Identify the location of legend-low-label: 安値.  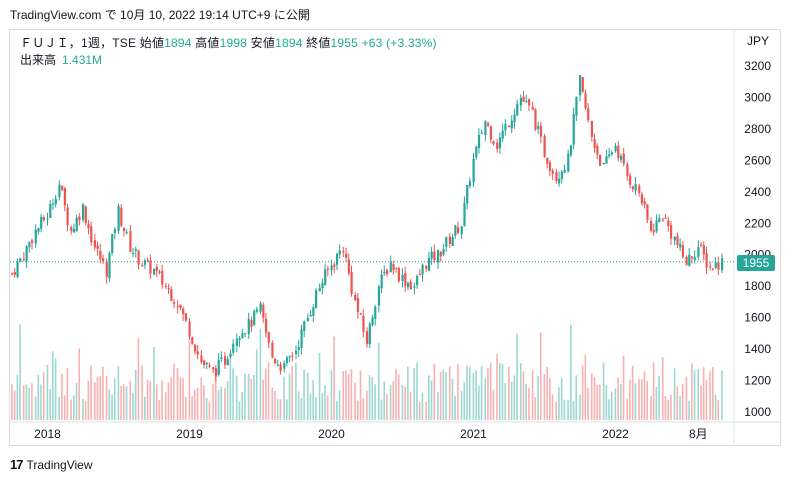
(263, 43).